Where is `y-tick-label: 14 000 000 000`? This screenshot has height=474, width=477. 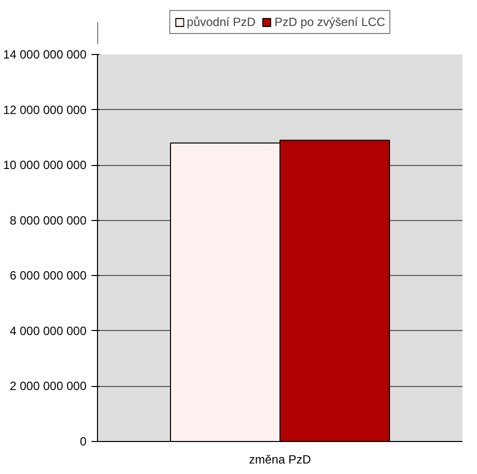
y-tick-label: 14 000 000 000 is located at coordinates (45, 55).